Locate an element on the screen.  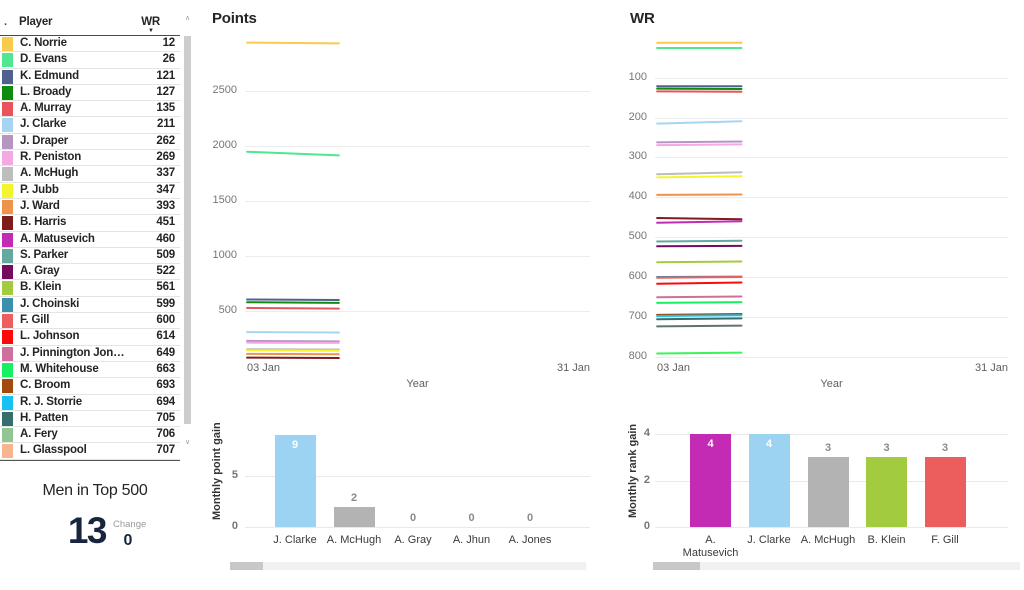
table-row: S. Parker 509 is located at coordinates (90, 256).